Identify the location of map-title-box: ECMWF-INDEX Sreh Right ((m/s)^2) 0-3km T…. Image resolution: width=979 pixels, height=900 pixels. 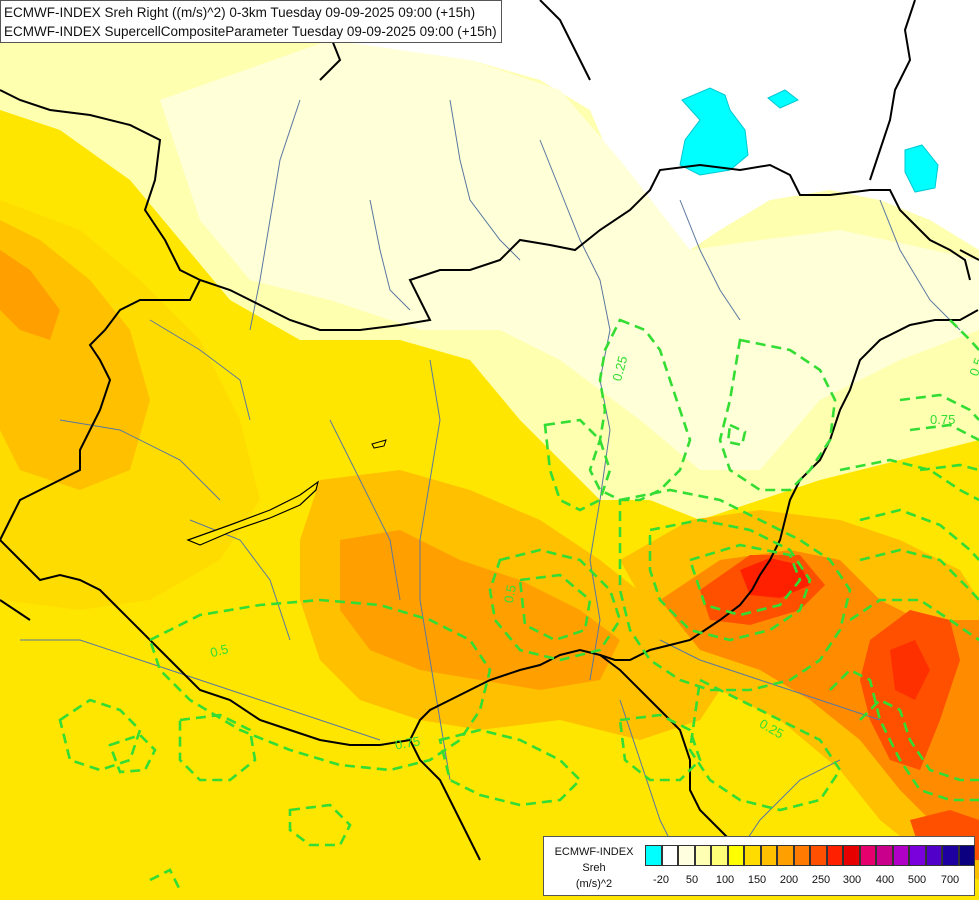
(251, 21).